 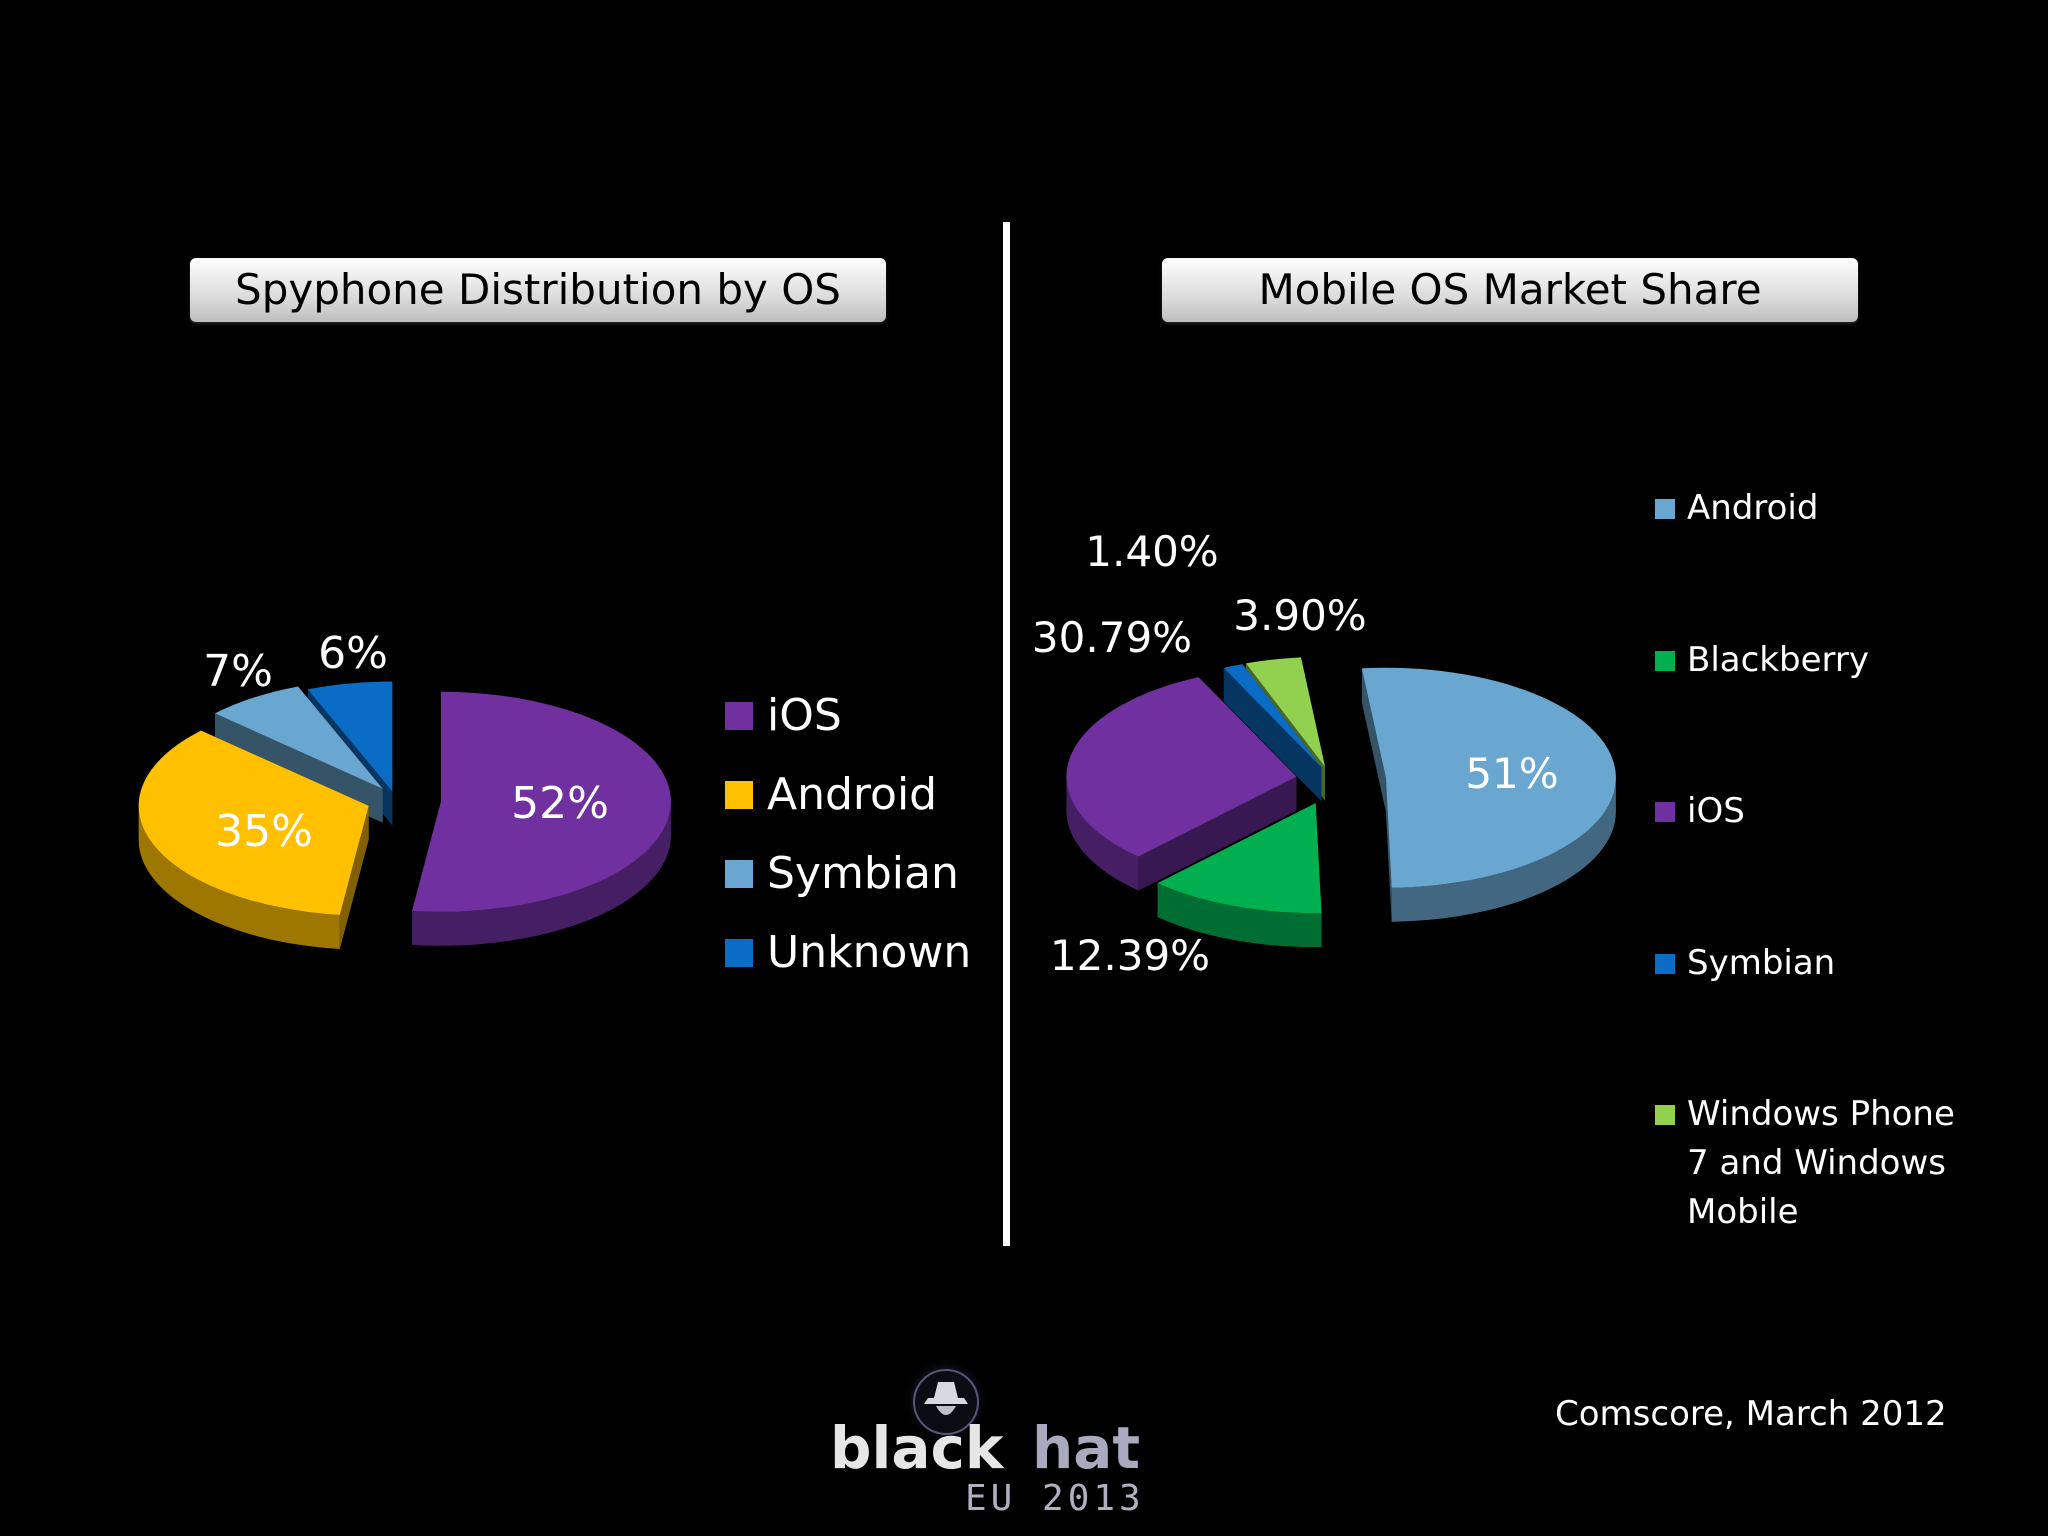 What do you see at coordinates (1778, 660) in the screenshot?
I see `legend-label: Blackberry` at bounding box center [1778, 660].